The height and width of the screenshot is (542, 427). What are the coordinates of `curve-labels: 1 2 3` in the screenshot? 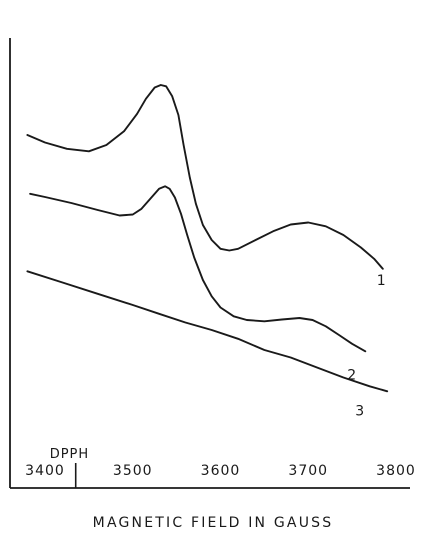 It's located at (366, 346).